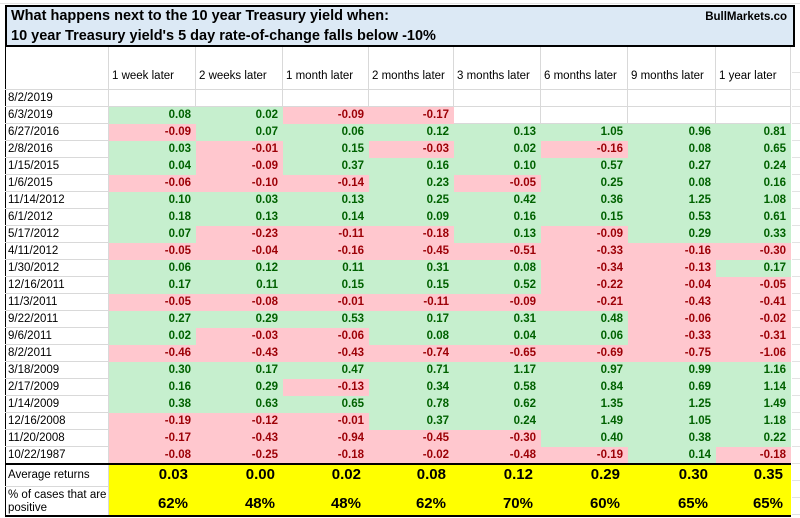  I want to click on value-cell: -0.18, so click(411, 234).